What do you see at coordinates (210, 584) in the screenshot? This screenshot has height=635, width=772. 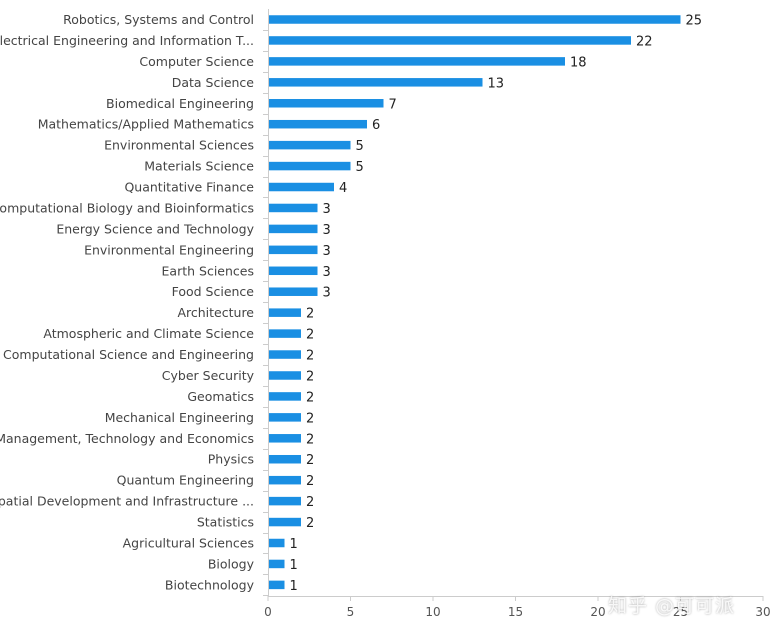 I see `category-label: Biotechnology` at bounding box center [210, 584].